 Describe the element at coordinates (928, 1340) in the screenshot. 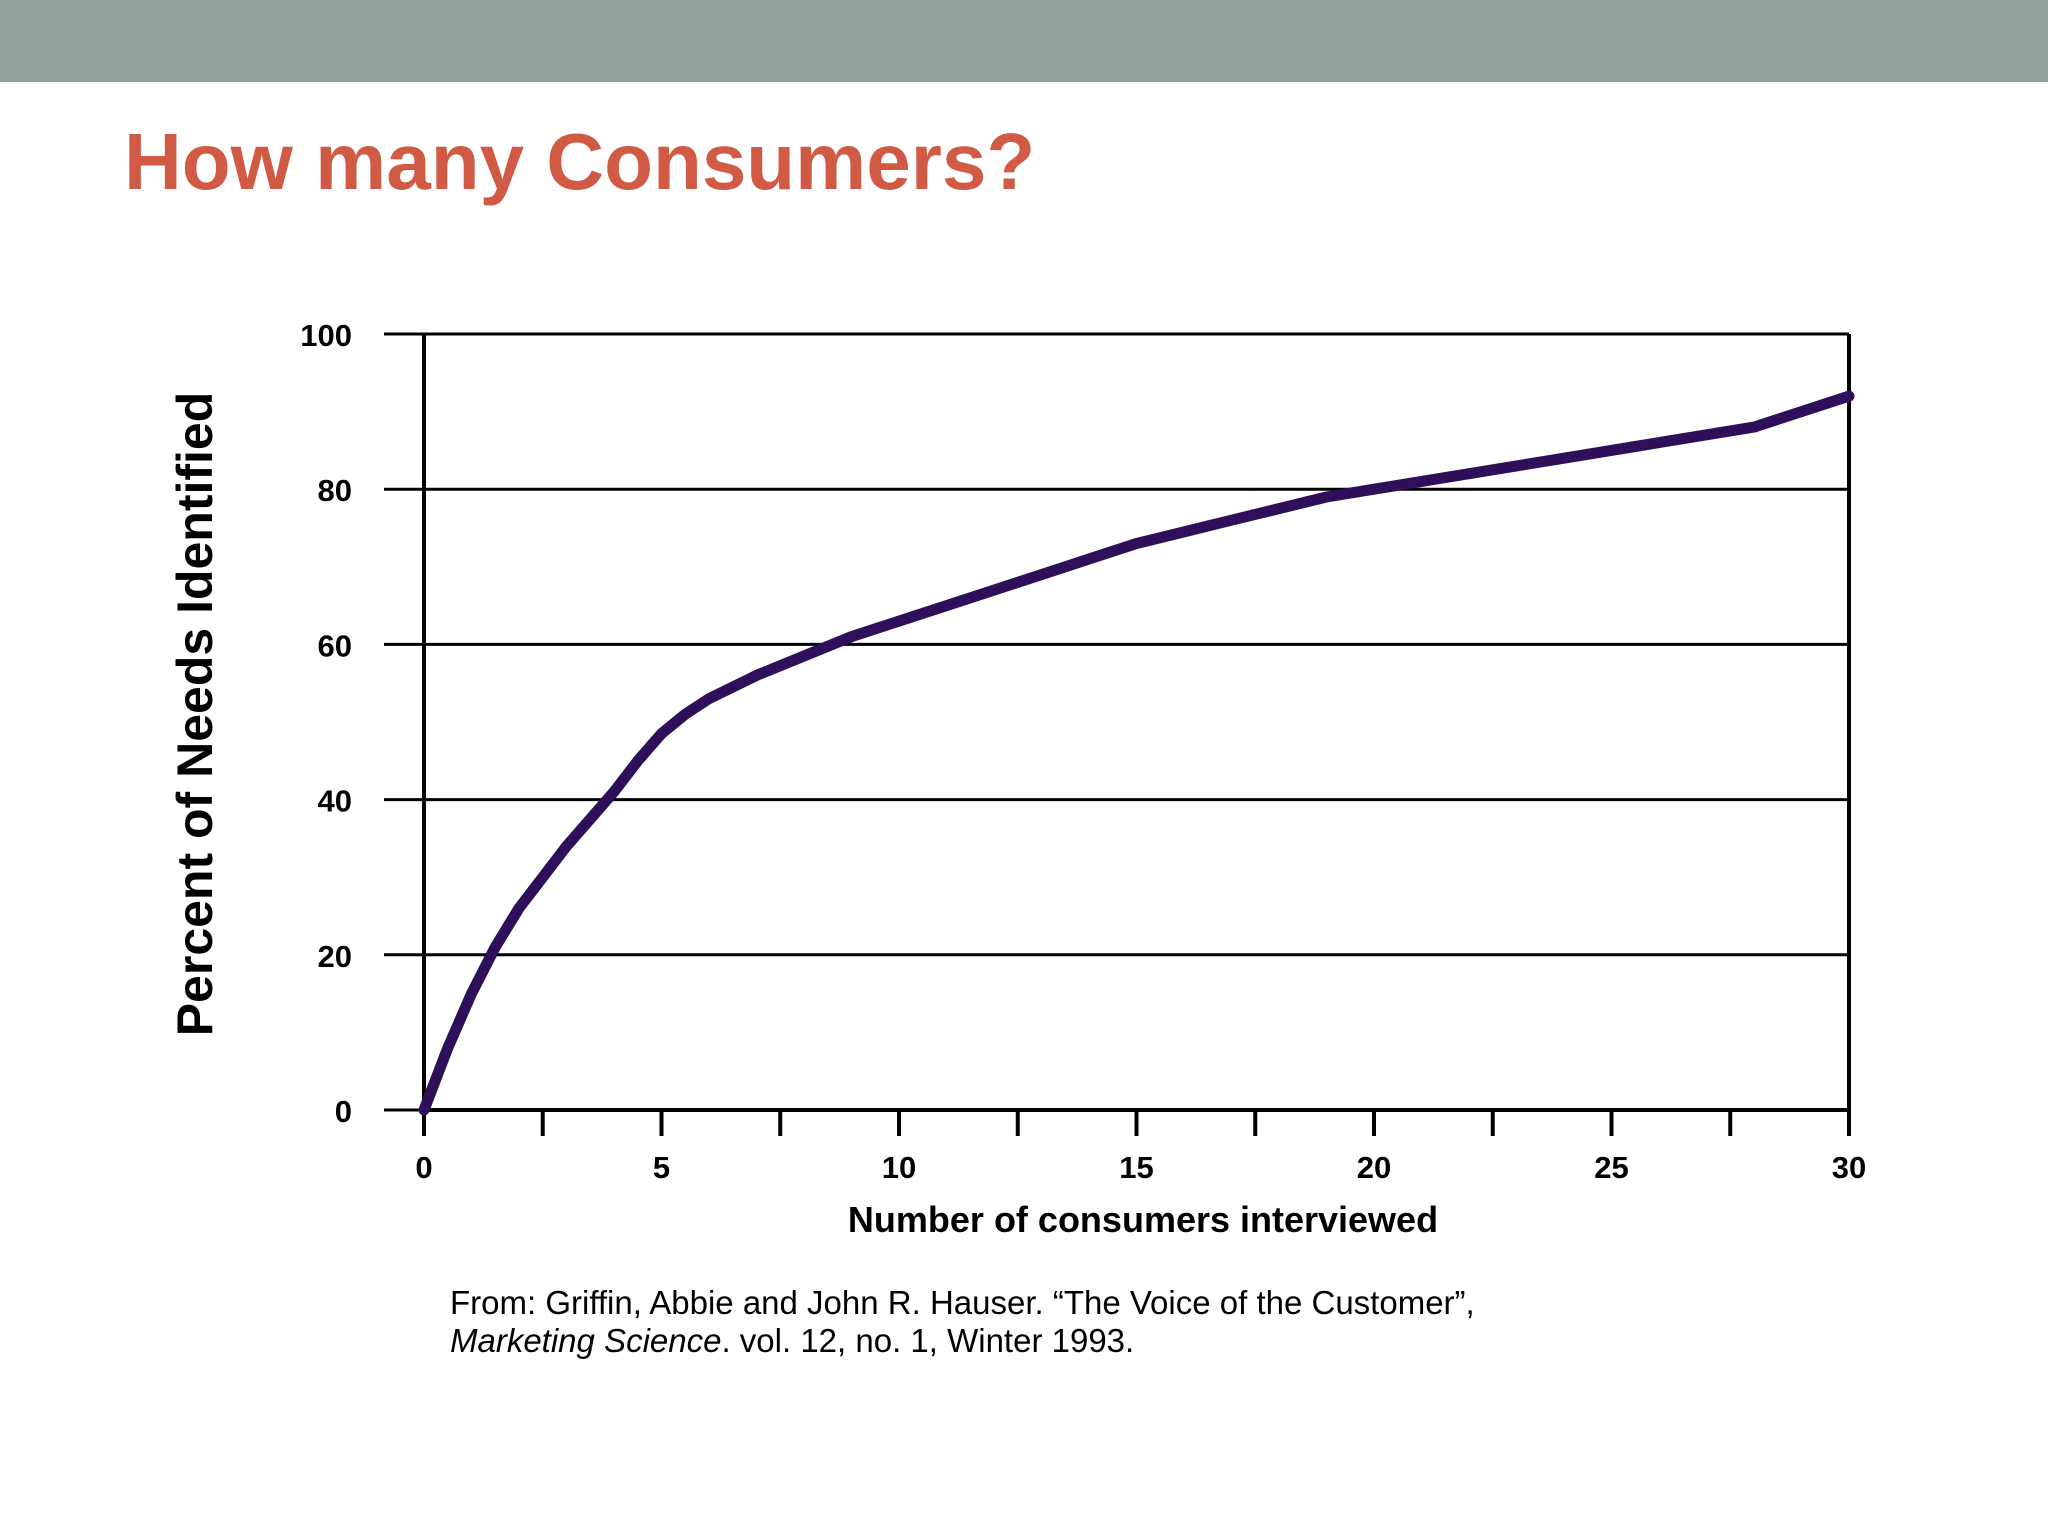

I see `citation-details: . vol. 12, no. 1, Winter 1993.` at that location.